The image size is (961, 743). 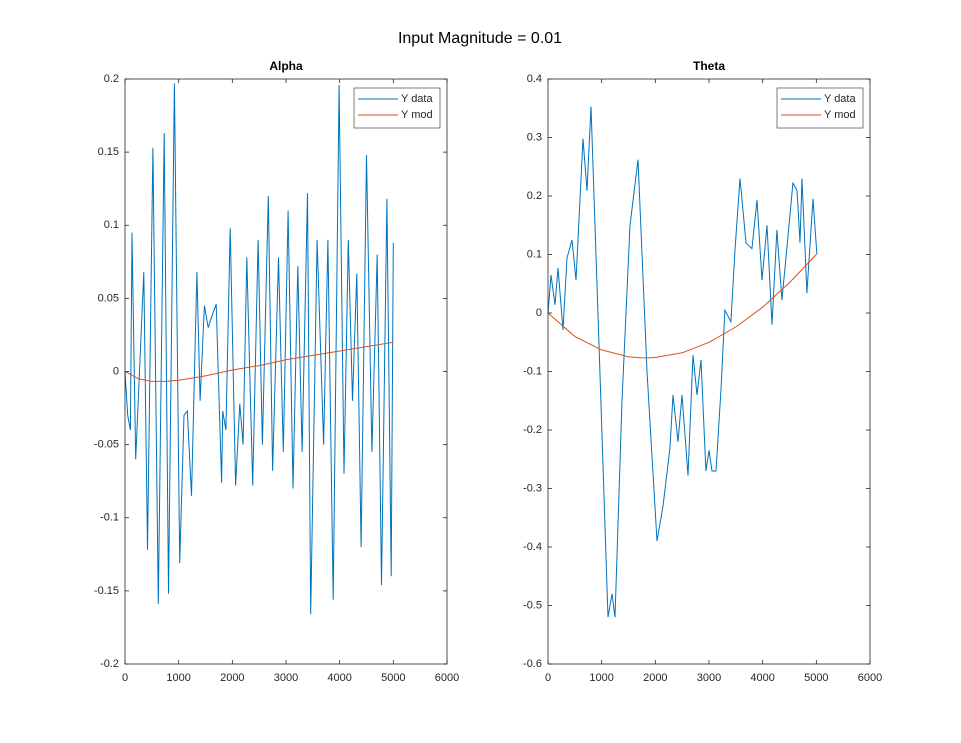 What do you see at coordinates (106, 445) in the screenshot?
I see `y-tick-label: -0.05` at bounding box center [106, 445].